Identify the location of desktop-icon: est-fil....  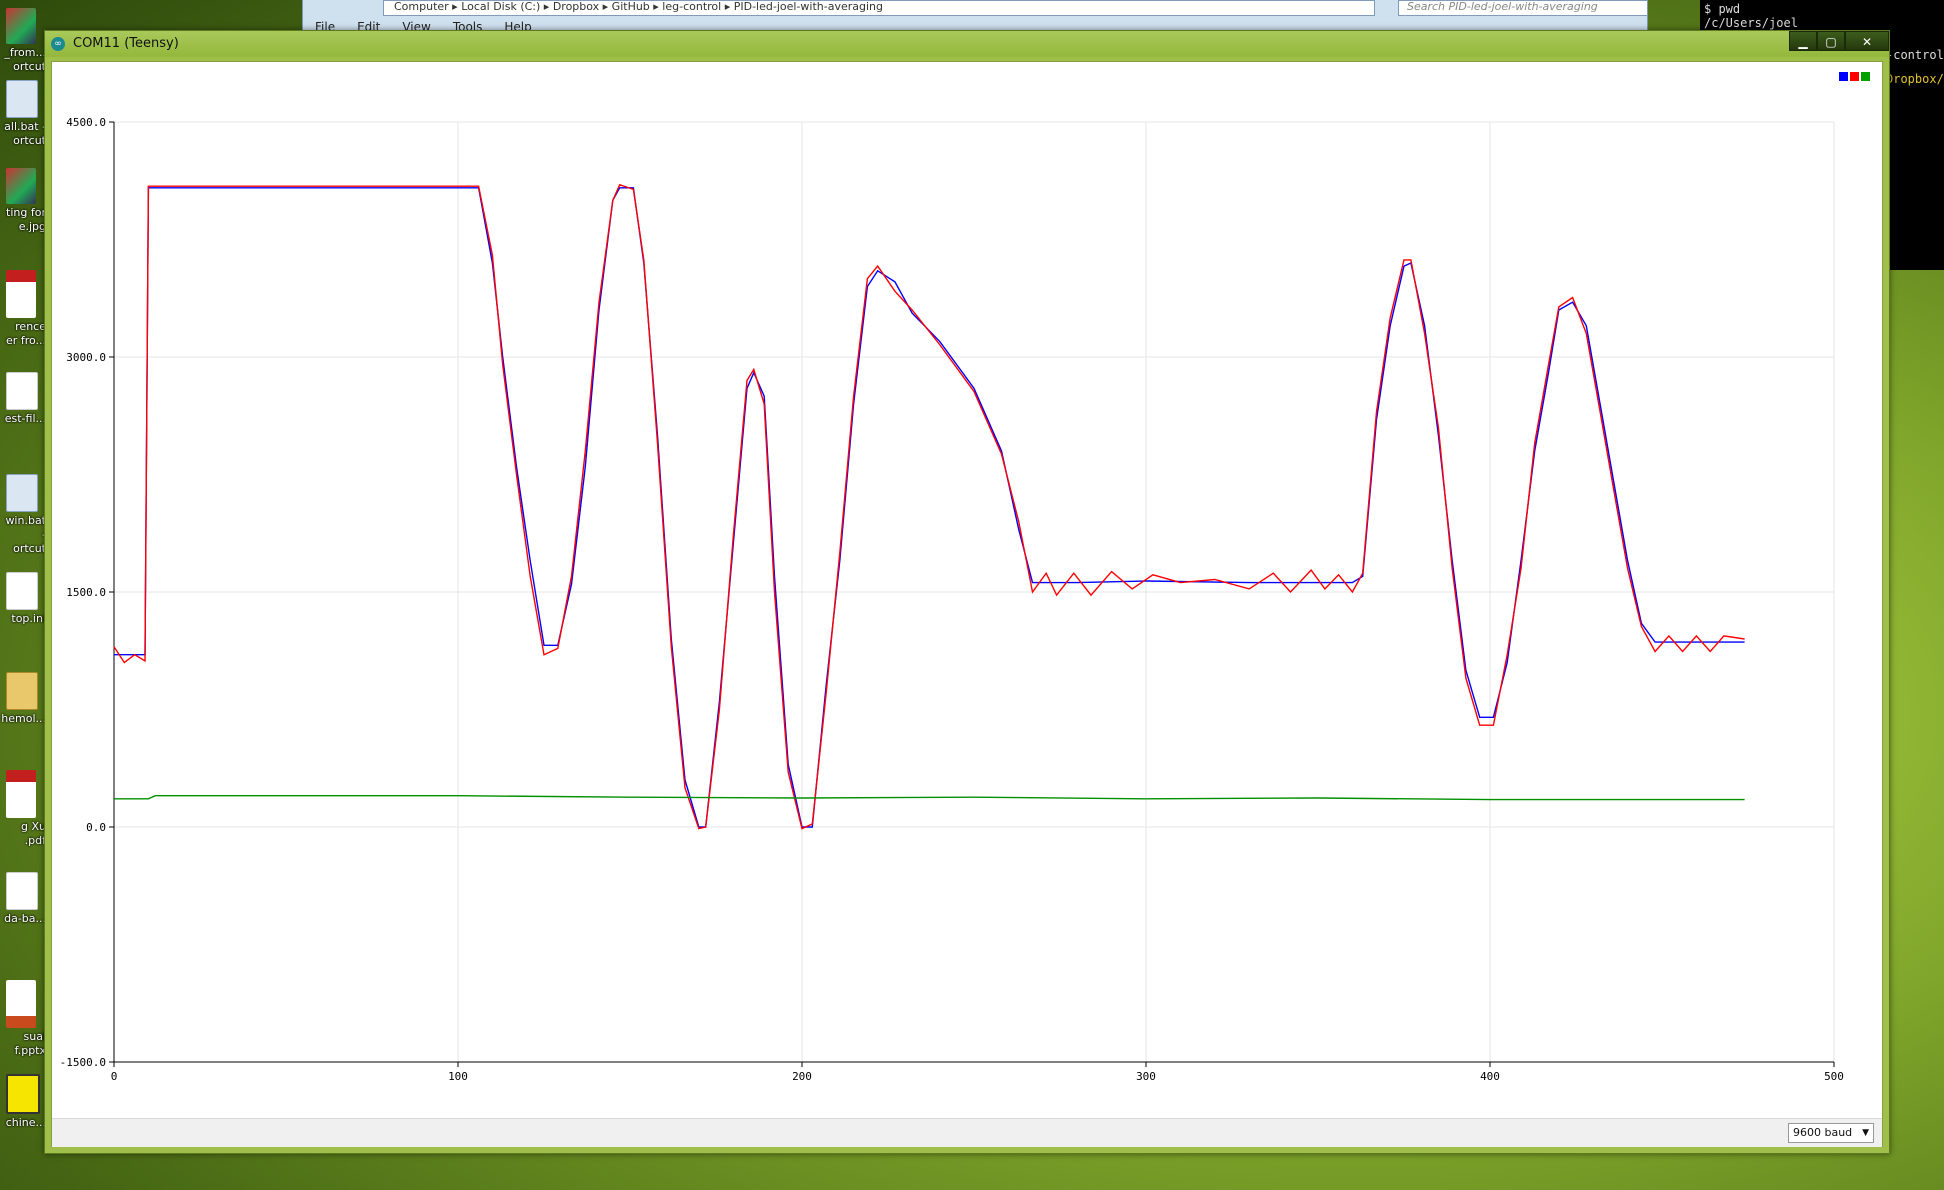
(23, 399).